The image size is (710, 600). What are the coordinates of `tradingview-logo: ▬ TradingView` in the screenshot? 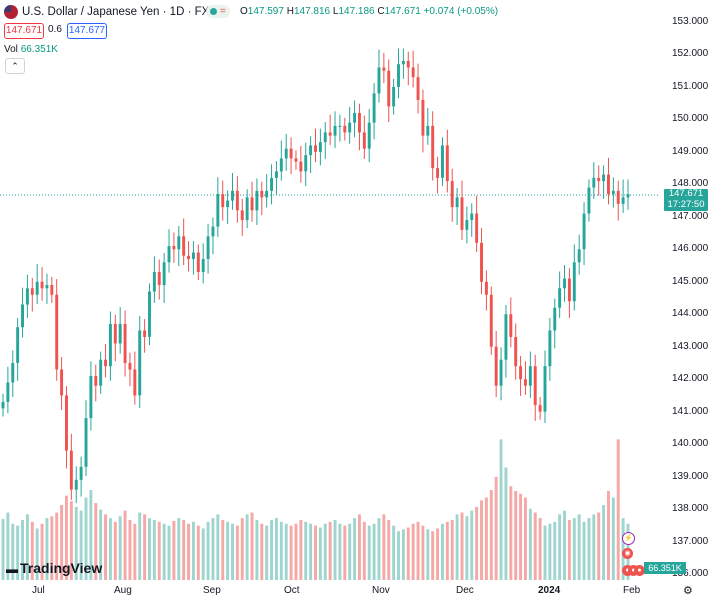 It's located at (54, 568).